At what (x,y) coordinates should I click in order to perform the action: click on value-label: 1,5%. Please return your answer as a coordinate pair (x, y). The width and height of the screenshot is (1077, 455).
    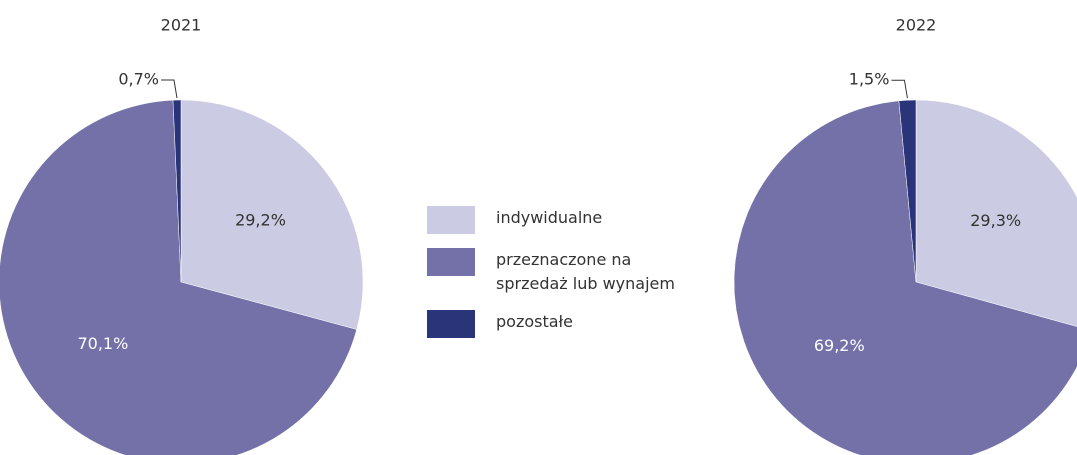
    Looking at the image, I should click on (869, 79).